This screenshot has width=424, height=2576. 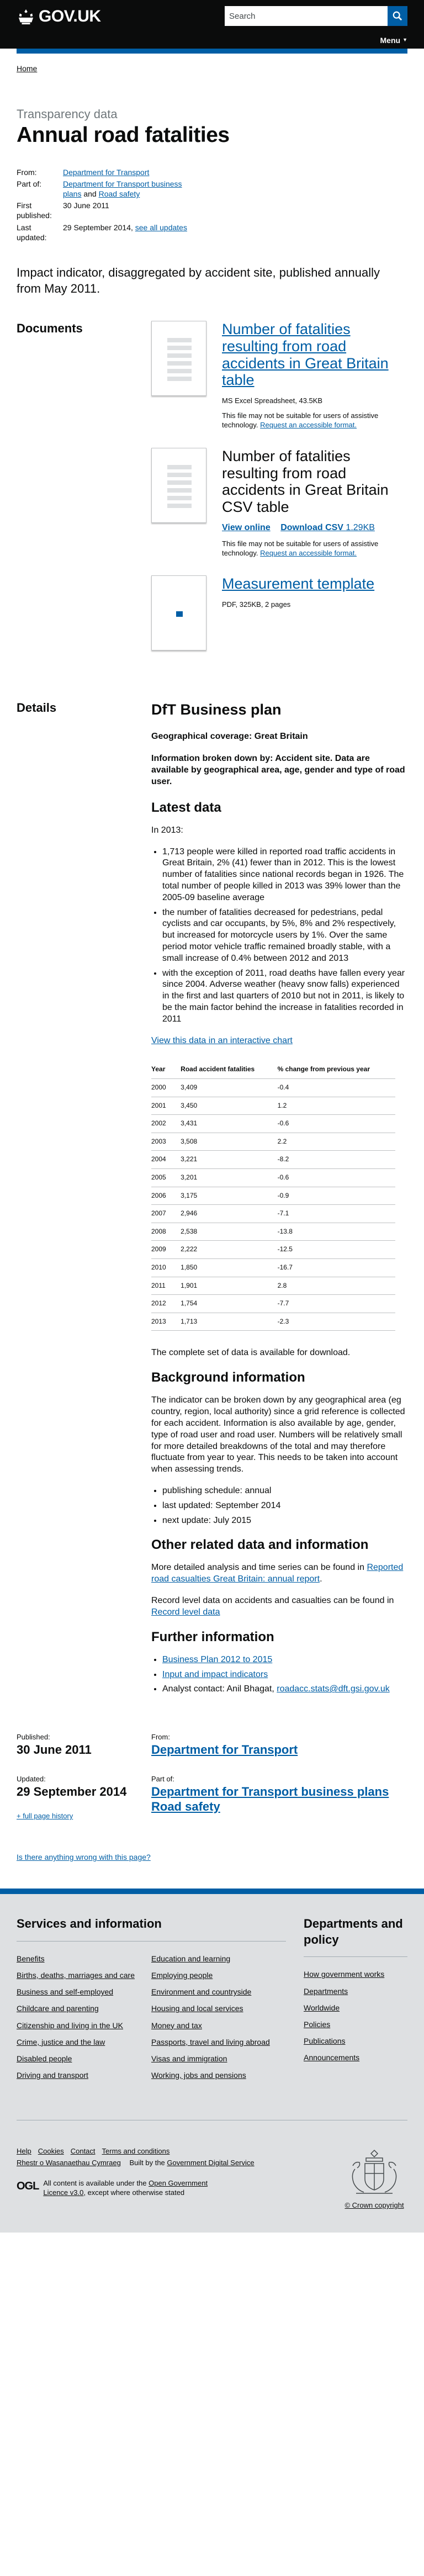 What do you see at coordinates (119, 194) in the screenshot?
I see `meta-part-of-link-2: Road safety` at bounding box center [119, 194].